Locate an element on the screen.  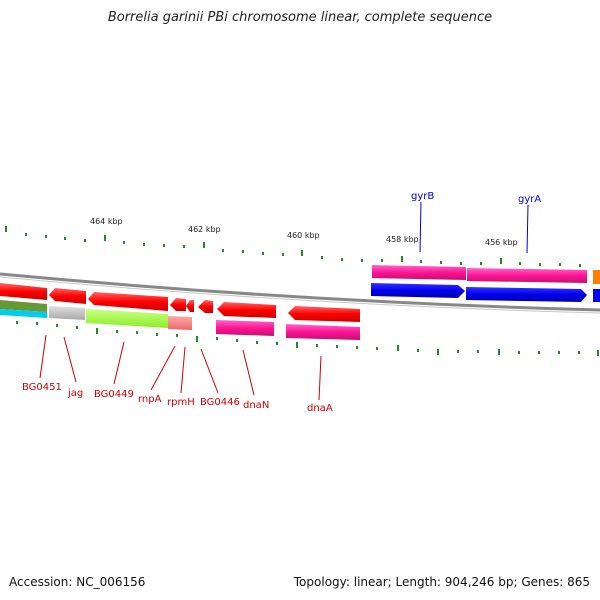
label-BG0446: BG0446 is located at coordinates (220, 402).